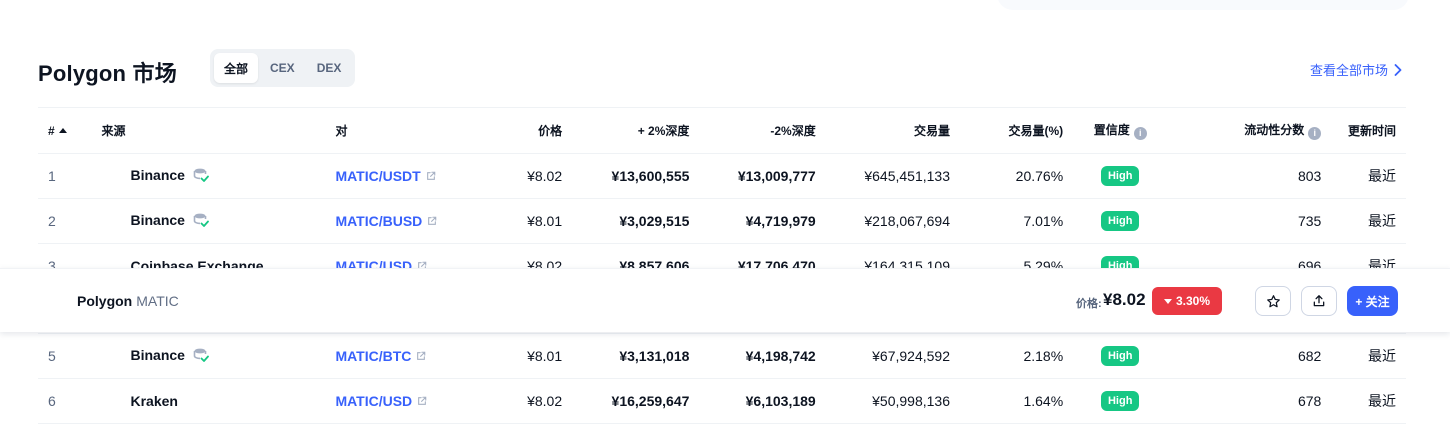  I want to click on depth-plus-cell: ¥3,131,018, so click(626, 356).